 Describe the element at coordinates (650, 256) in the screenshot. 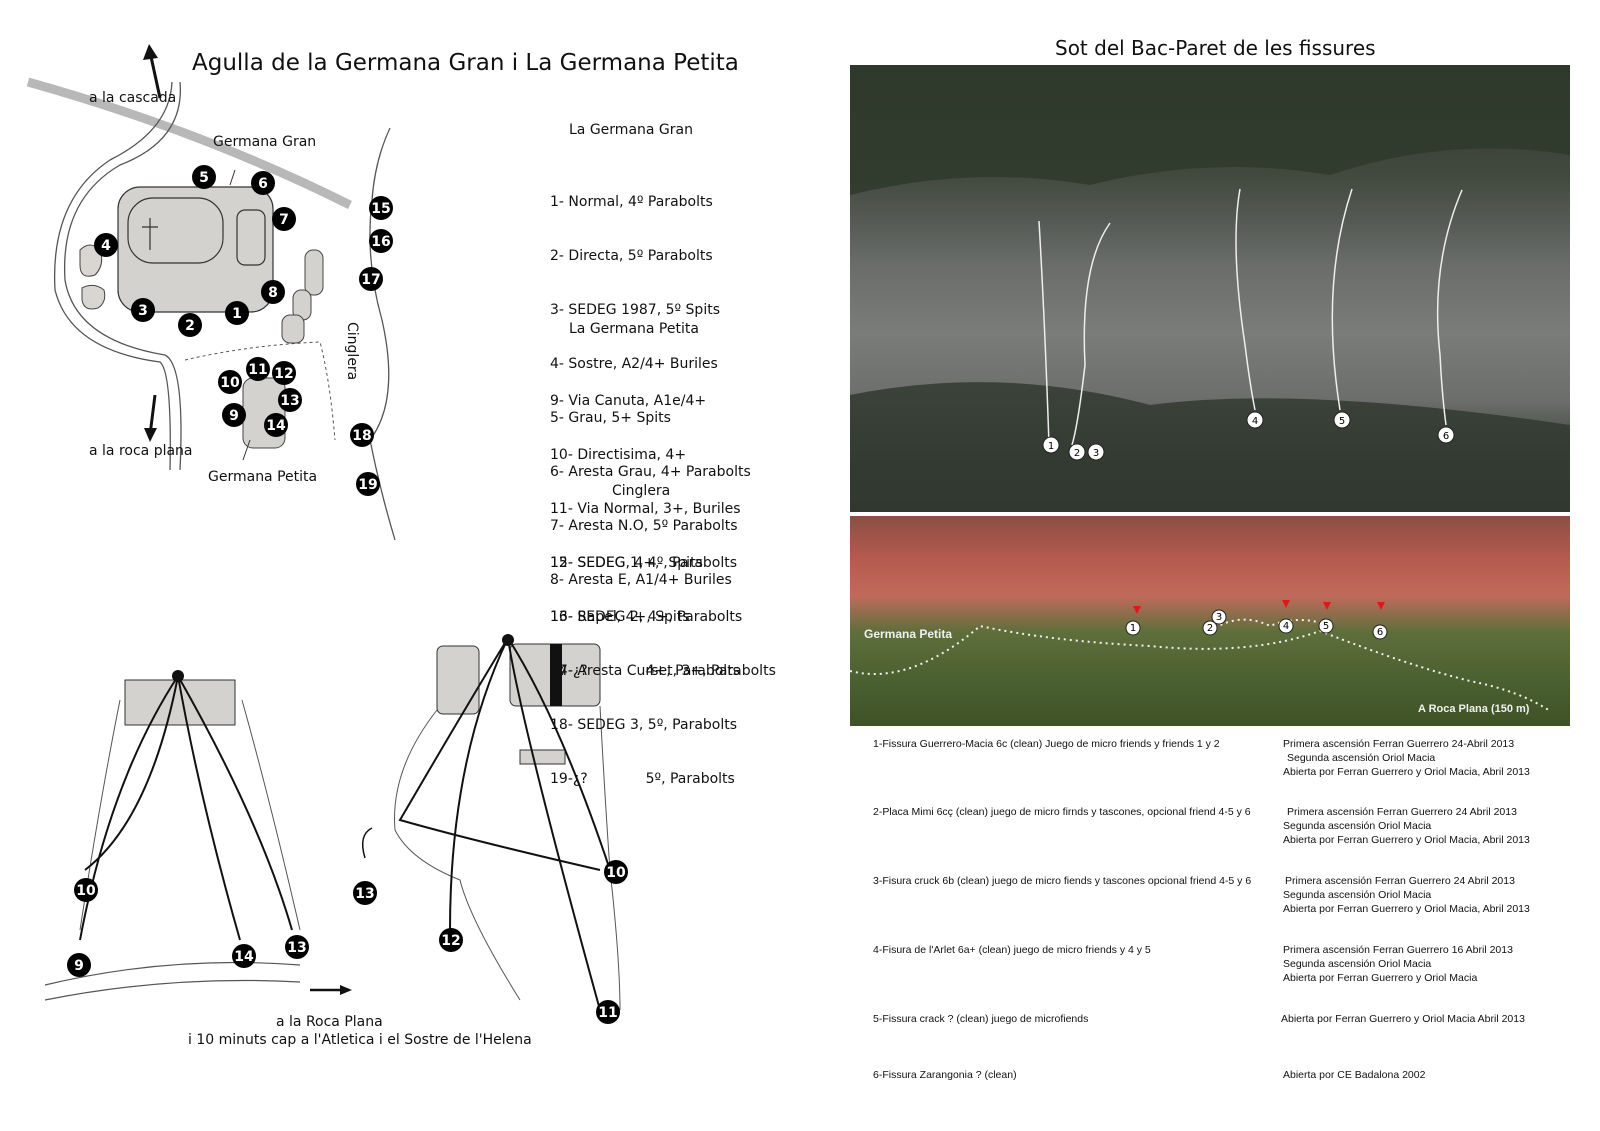

I see `route-item: 2- Directa, 5º Parabolts` at that location.